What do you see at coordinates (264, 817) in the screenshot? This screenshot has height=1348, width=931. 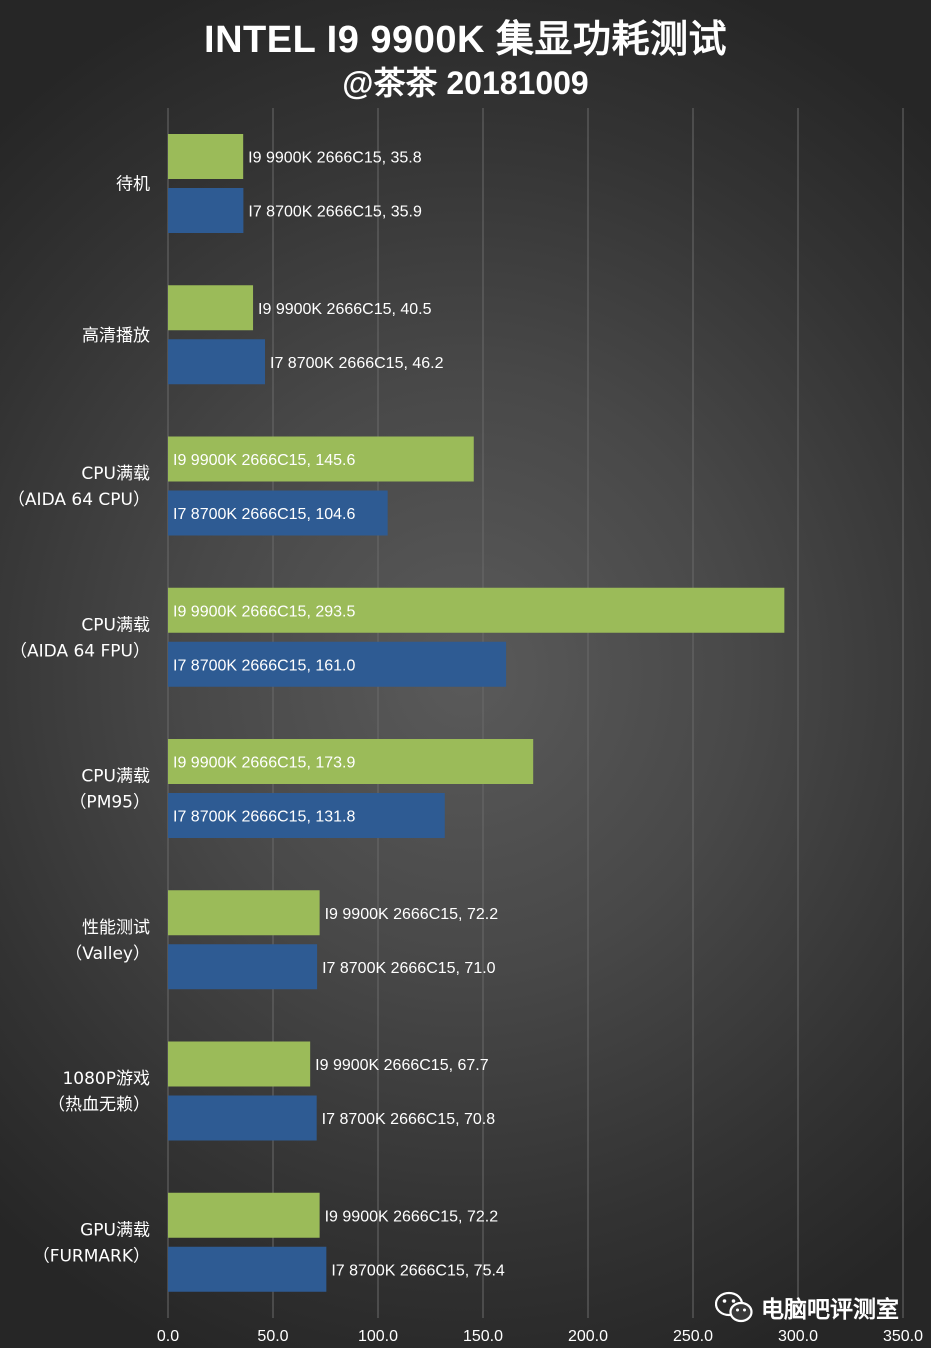 I see `data-label: I7 8700K 2666C15, 131.8` at bounding box center [264, 817].